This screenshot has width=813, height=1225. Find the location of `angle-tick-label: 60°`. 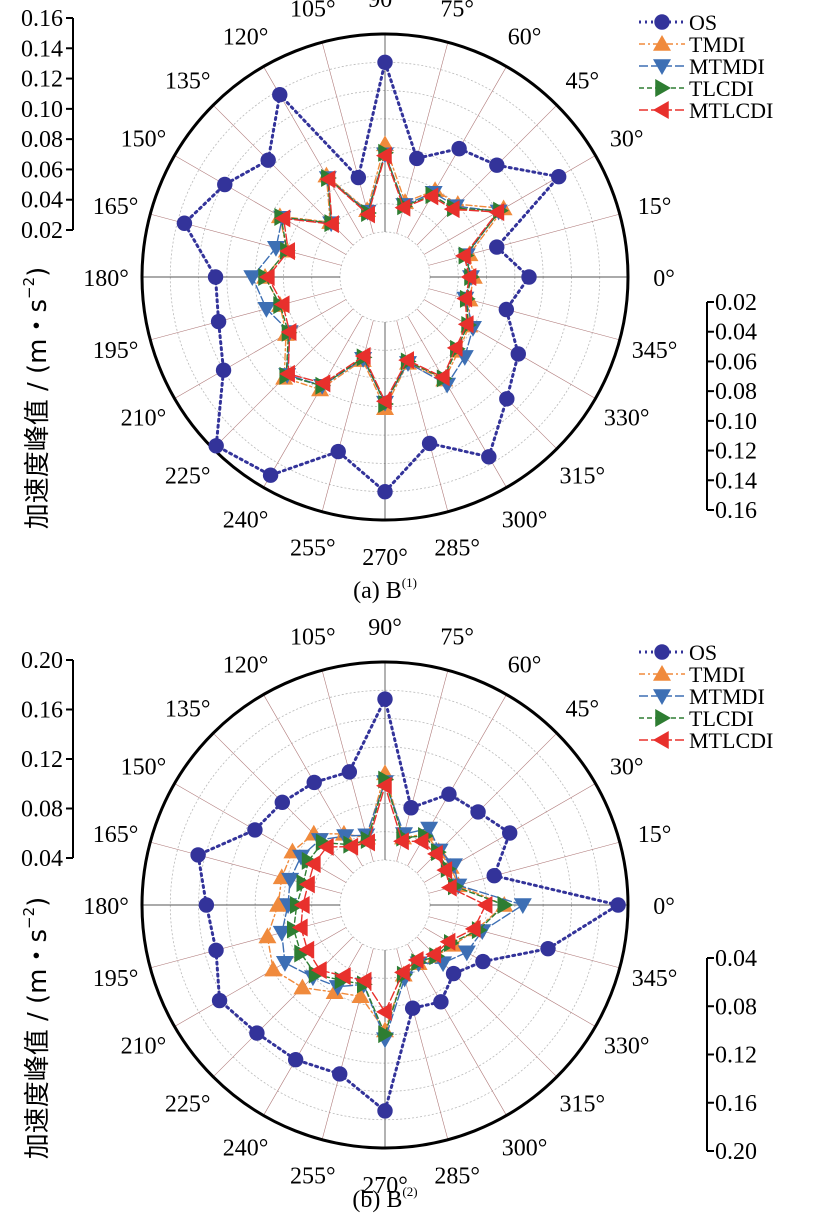

angle-tick-label: 60° is located at coordinates (525, 665).